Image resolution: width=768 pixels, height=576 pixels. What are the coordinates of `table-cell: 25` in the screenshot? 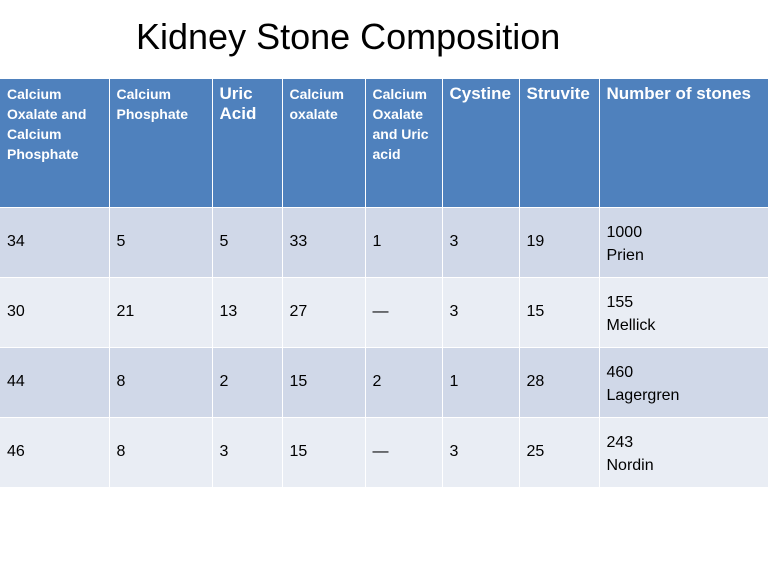 It's located at (559, 452).